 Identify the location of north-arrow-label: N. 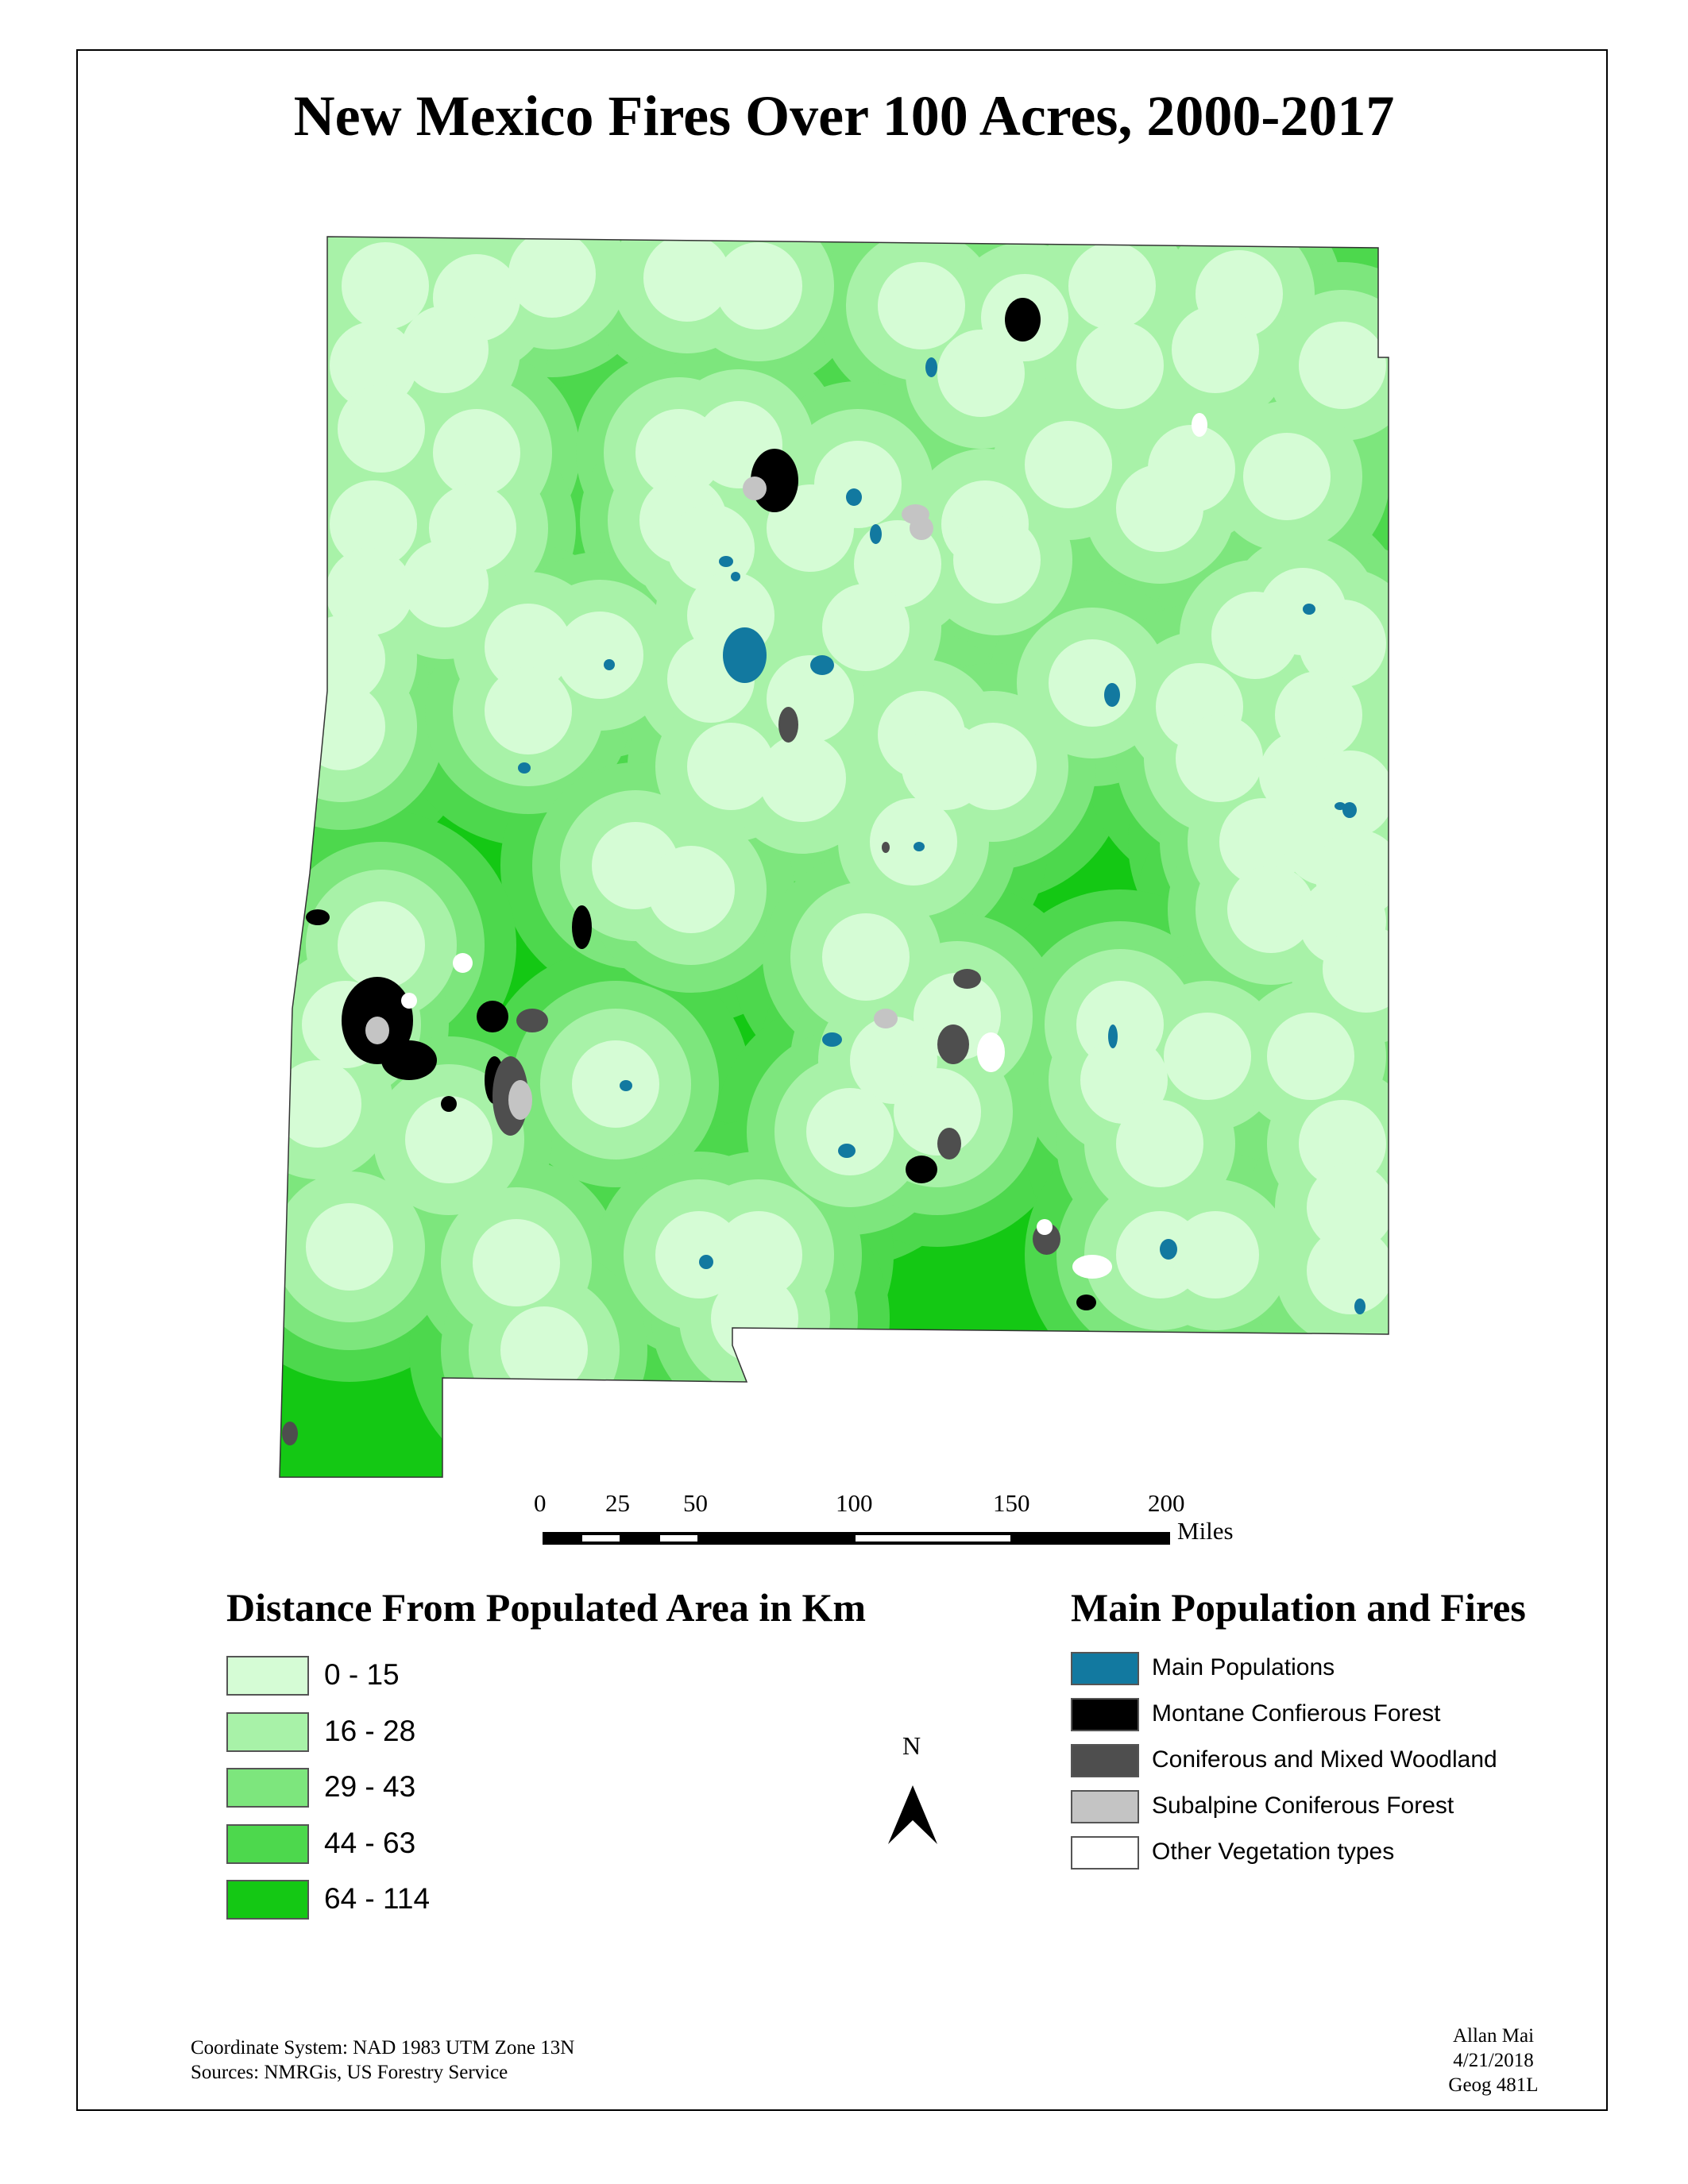
(911, 1745).